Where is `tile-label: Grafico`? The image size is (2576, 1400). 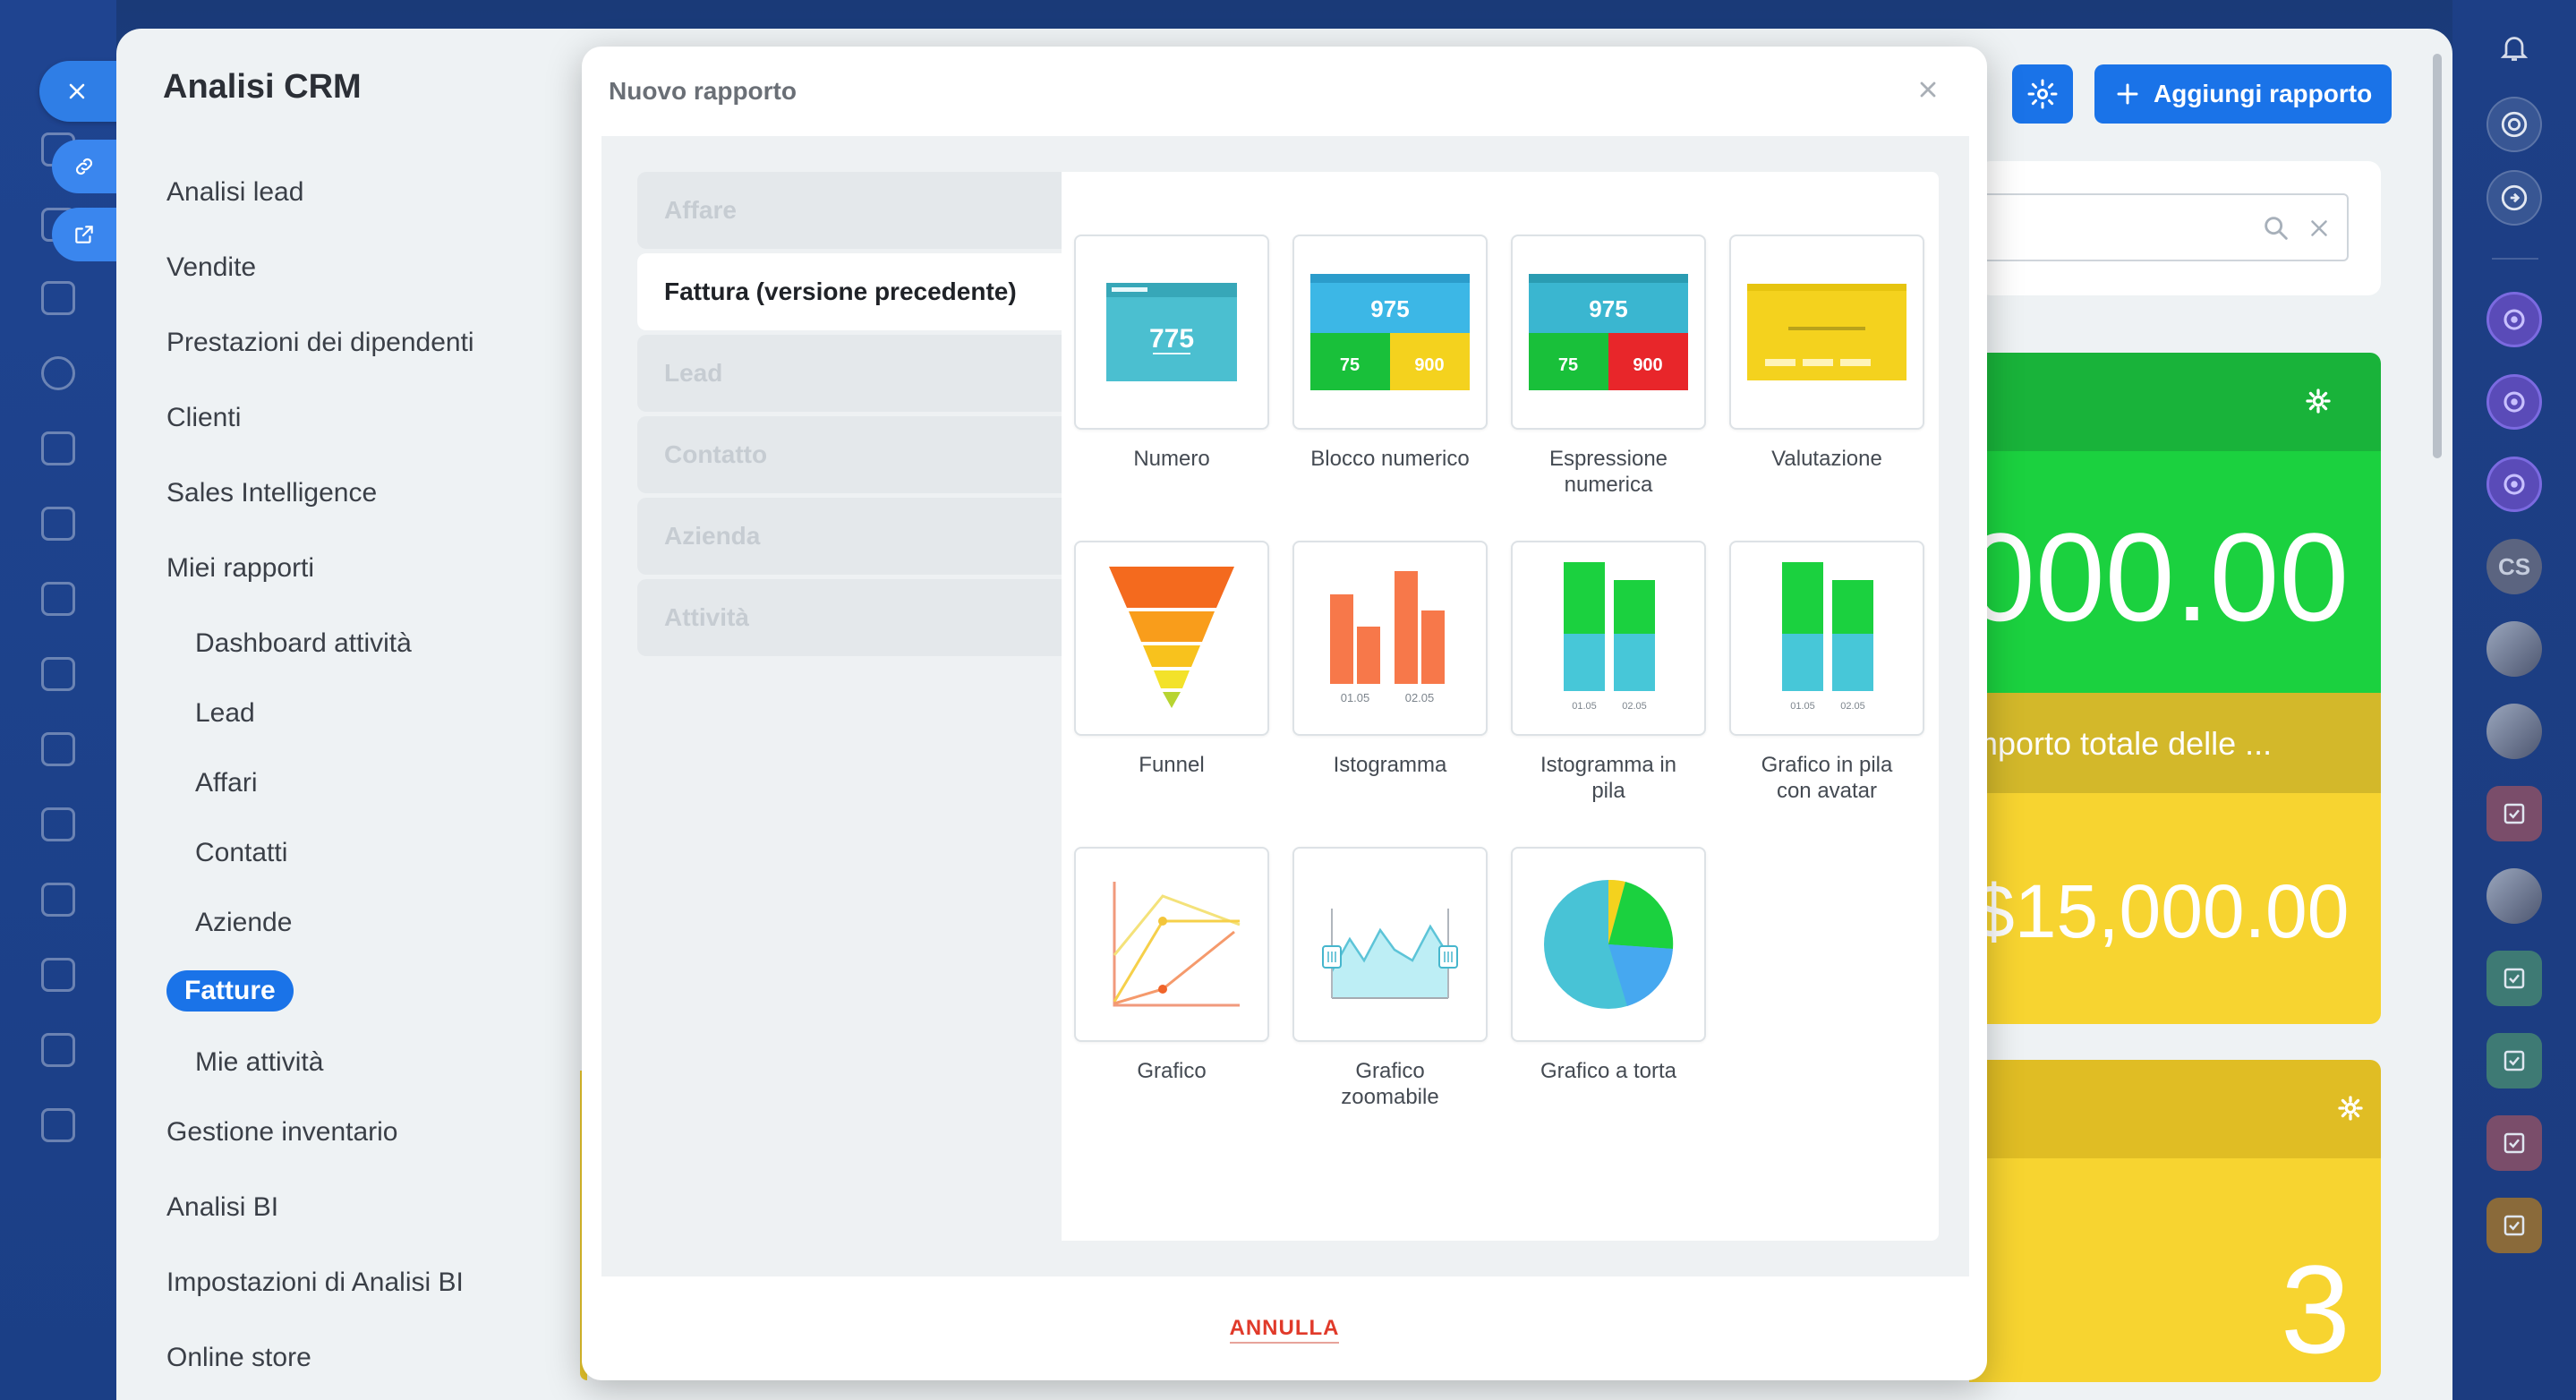
tile-label: Grafico is located at coordinates (1172, 1071).